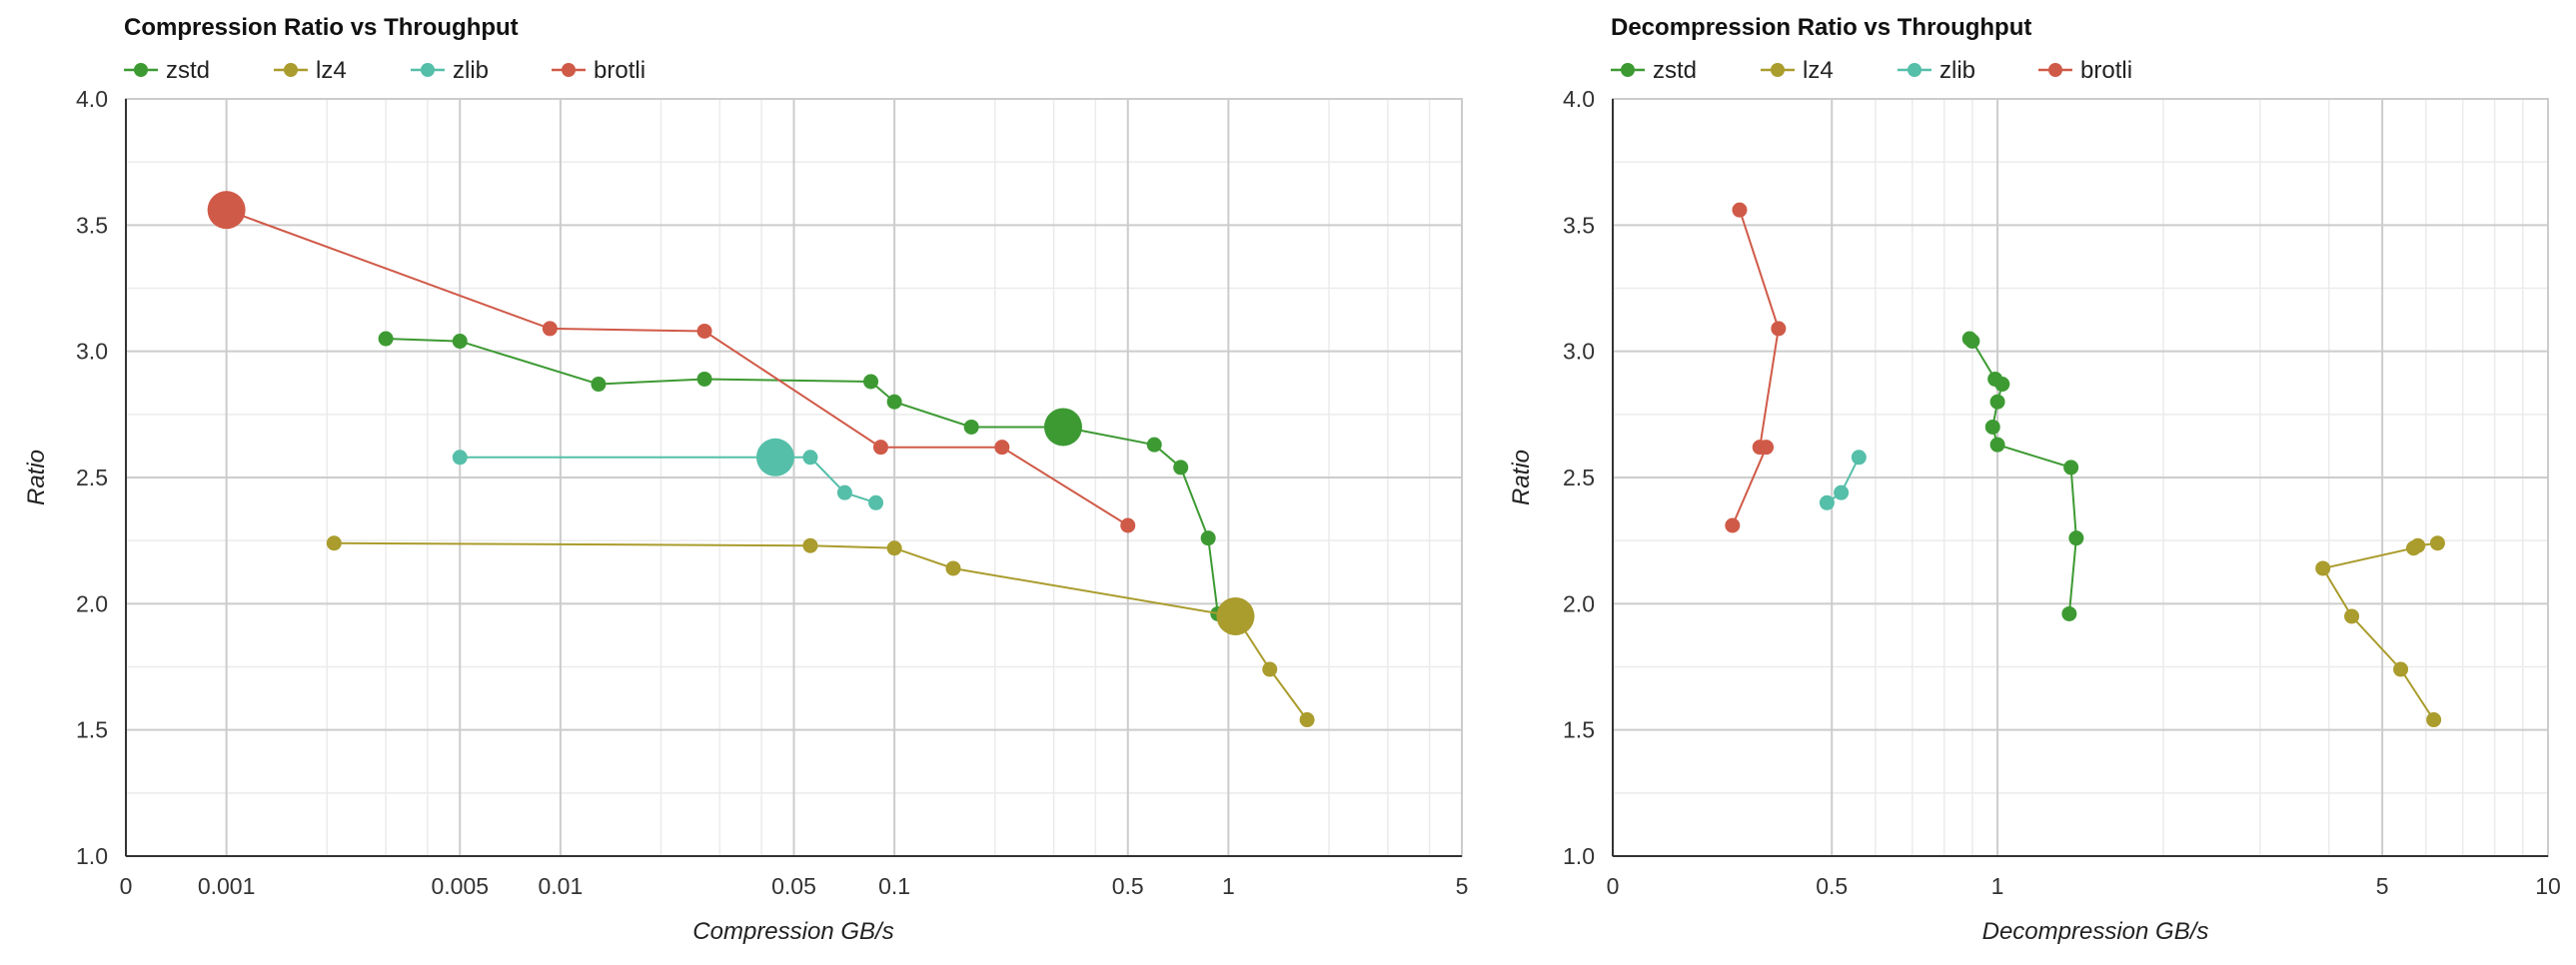  What do you see at coordinates (126, 886) in the screenshot?
I see `x-tick-label: 0` at bounding box center [126, 886].